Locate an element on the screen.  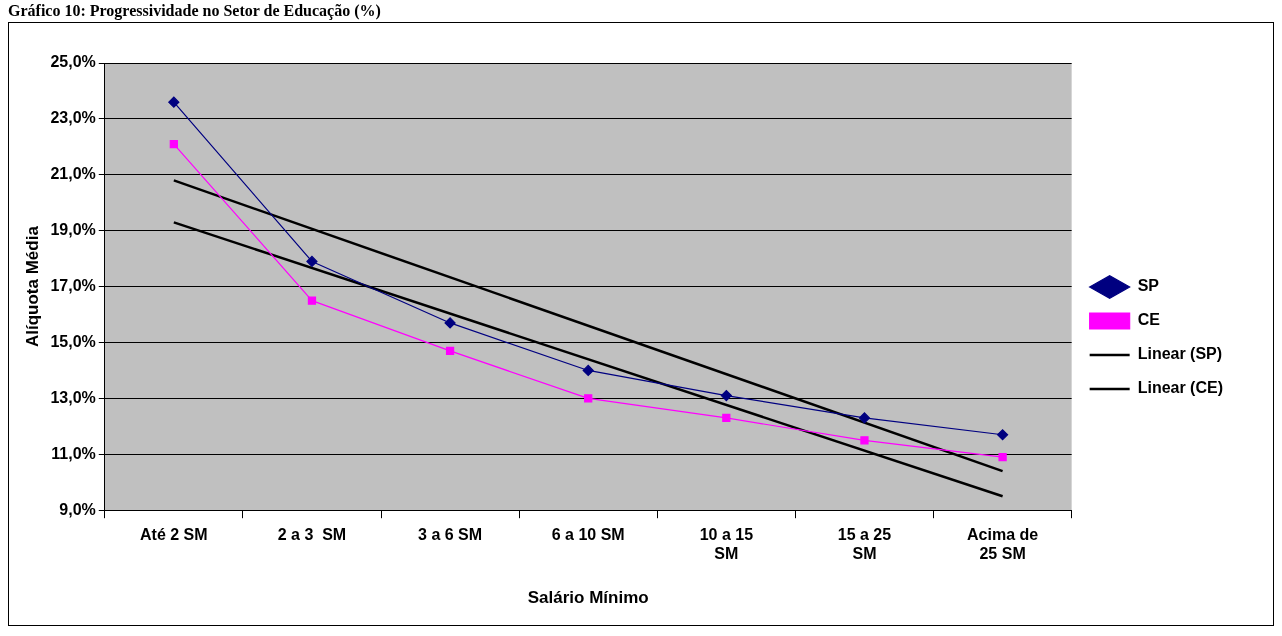
chart-title: Gráfico 10: Progressividade no Setor de Educação (%) is located at coordinates (195, 11).